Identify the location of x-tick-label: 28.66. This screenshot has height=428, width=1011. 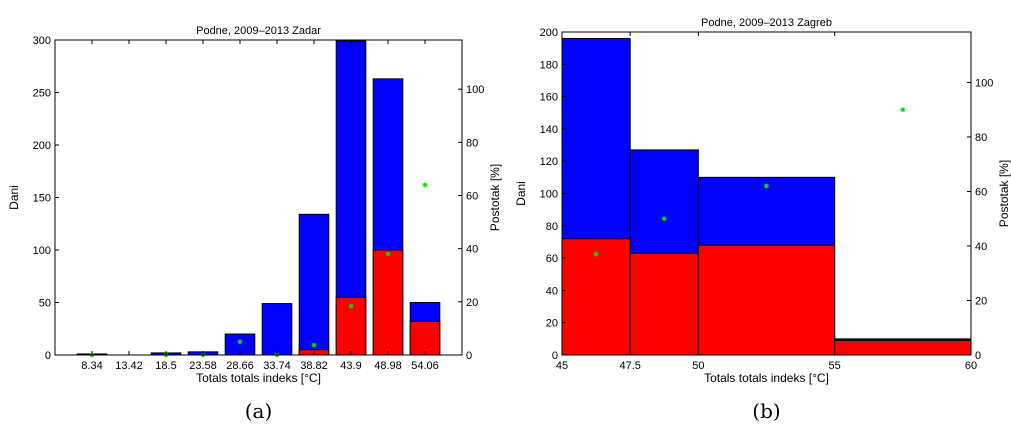
(240, 366).